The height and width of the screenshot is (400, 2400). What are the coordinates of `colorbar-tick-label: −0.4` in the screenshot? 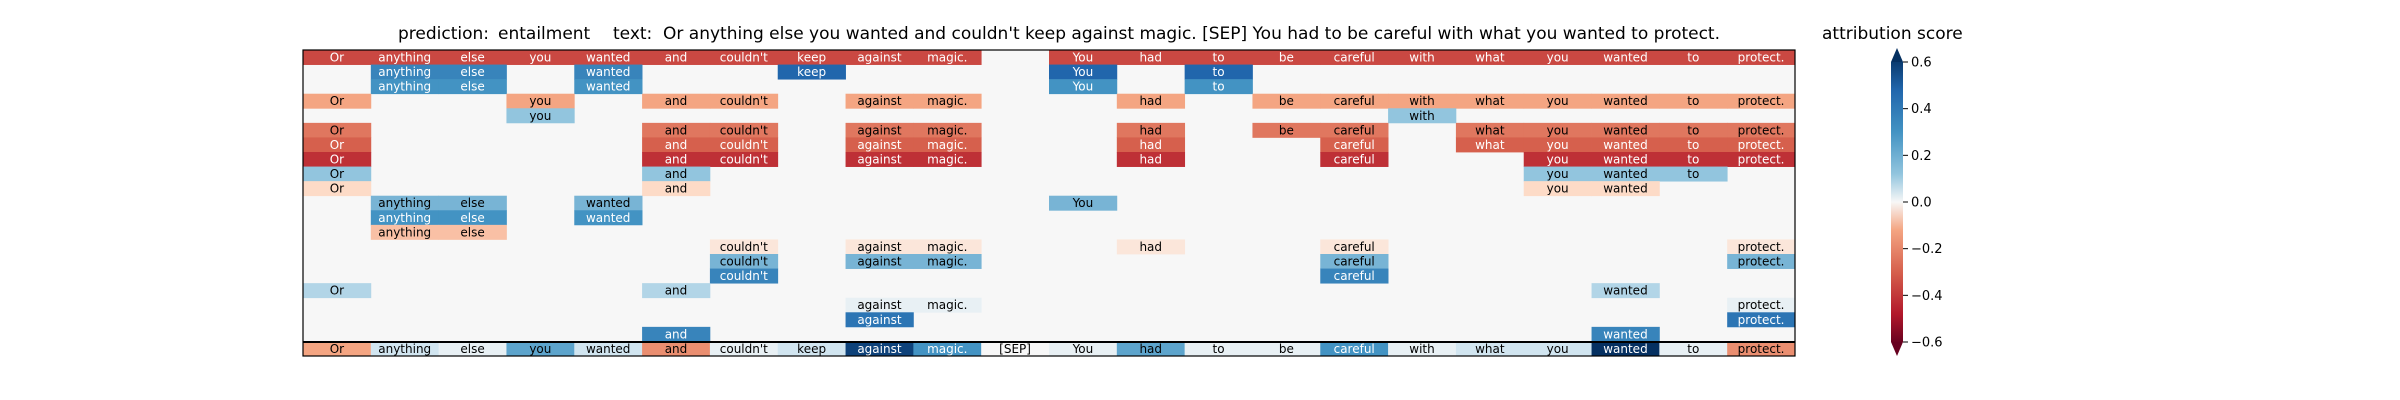 It's located at (1927, 296).